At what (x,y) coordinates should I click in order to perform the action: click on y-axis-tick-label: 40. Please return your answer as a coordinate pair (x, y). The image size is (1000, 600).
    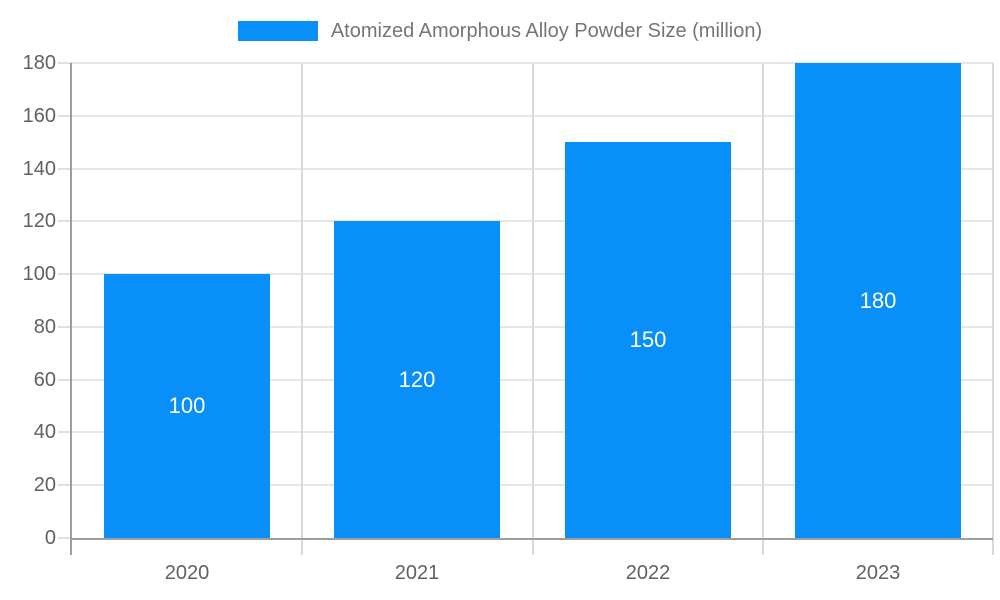
    Looking at the image, I should click on (44, 432).